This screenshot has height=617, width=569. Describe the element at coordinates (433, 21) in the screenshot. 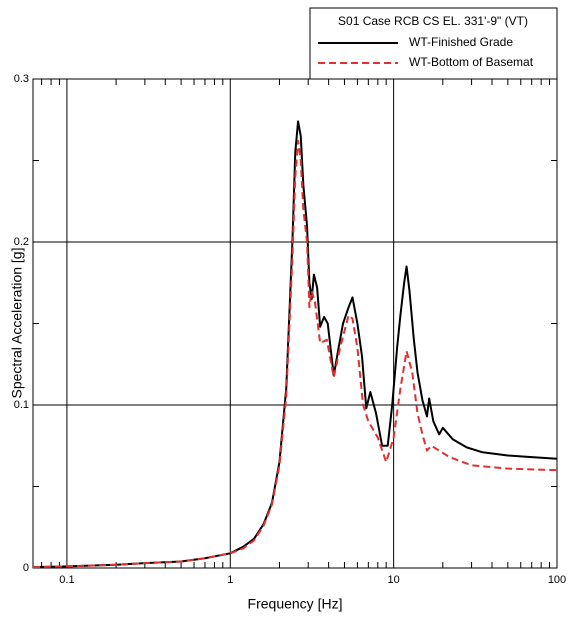

I see `legend-title: S01 Case RCB CS EL. 331'-9" (VT)` at that location.